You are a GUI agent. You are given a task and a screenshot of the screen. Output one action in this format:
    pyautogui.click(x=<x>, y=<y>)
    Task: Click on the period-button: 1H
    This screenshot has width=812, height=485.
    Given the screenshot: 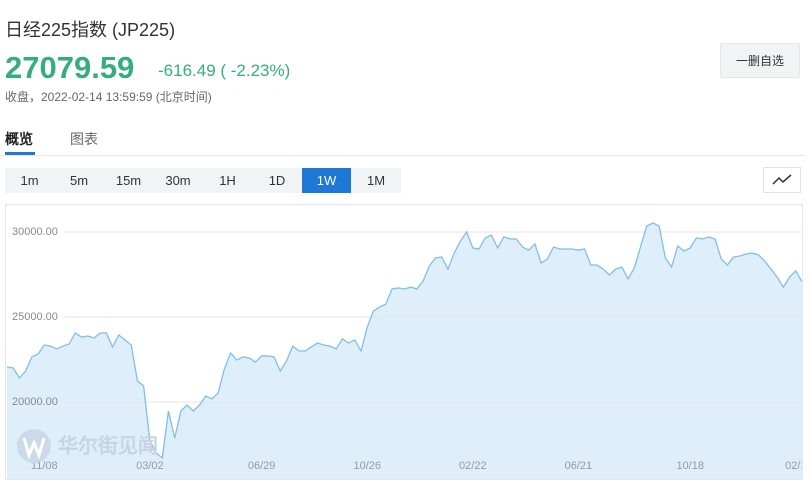 What is the action you would take?
    pyautogui.click(x=227, y=180)
    